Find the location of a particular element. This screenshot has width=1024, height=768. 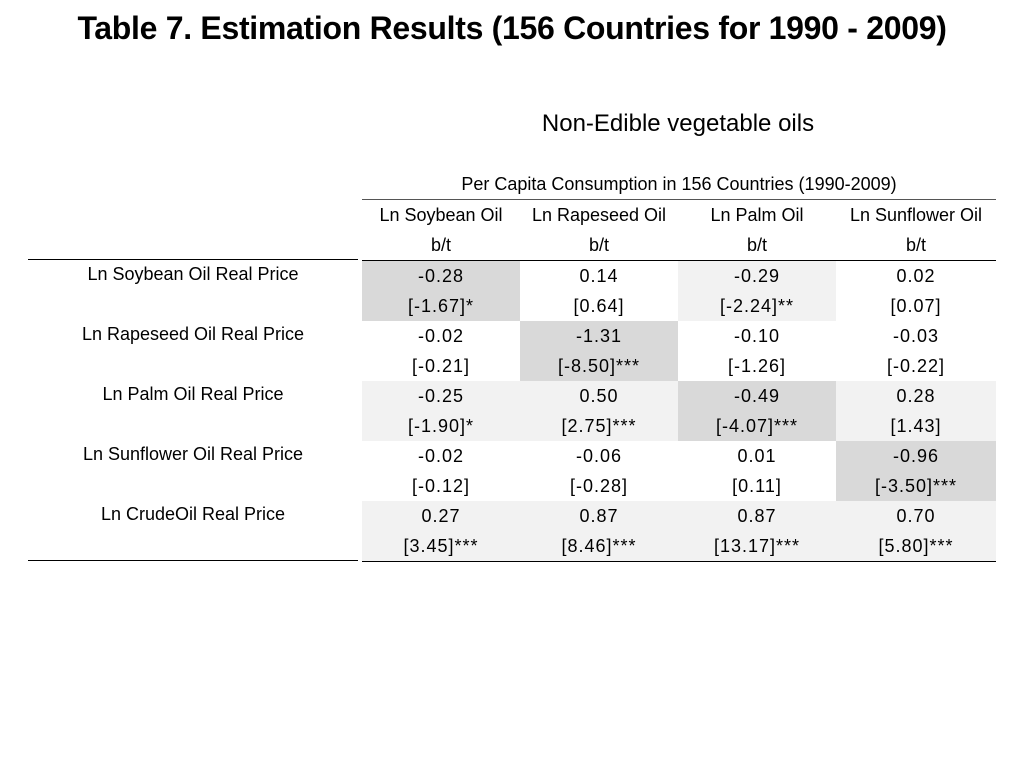

coefficient-cell: -0.03 is located at coordinates (916, 336).